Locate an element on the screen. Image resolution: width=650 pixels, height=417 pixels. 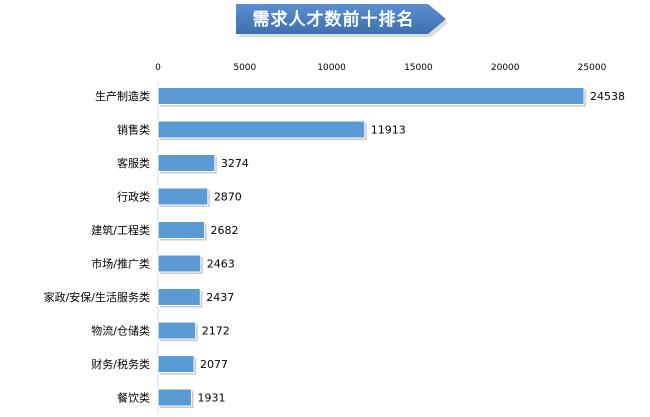
x-tick-label: 0 is located at coordinates (158, 68).